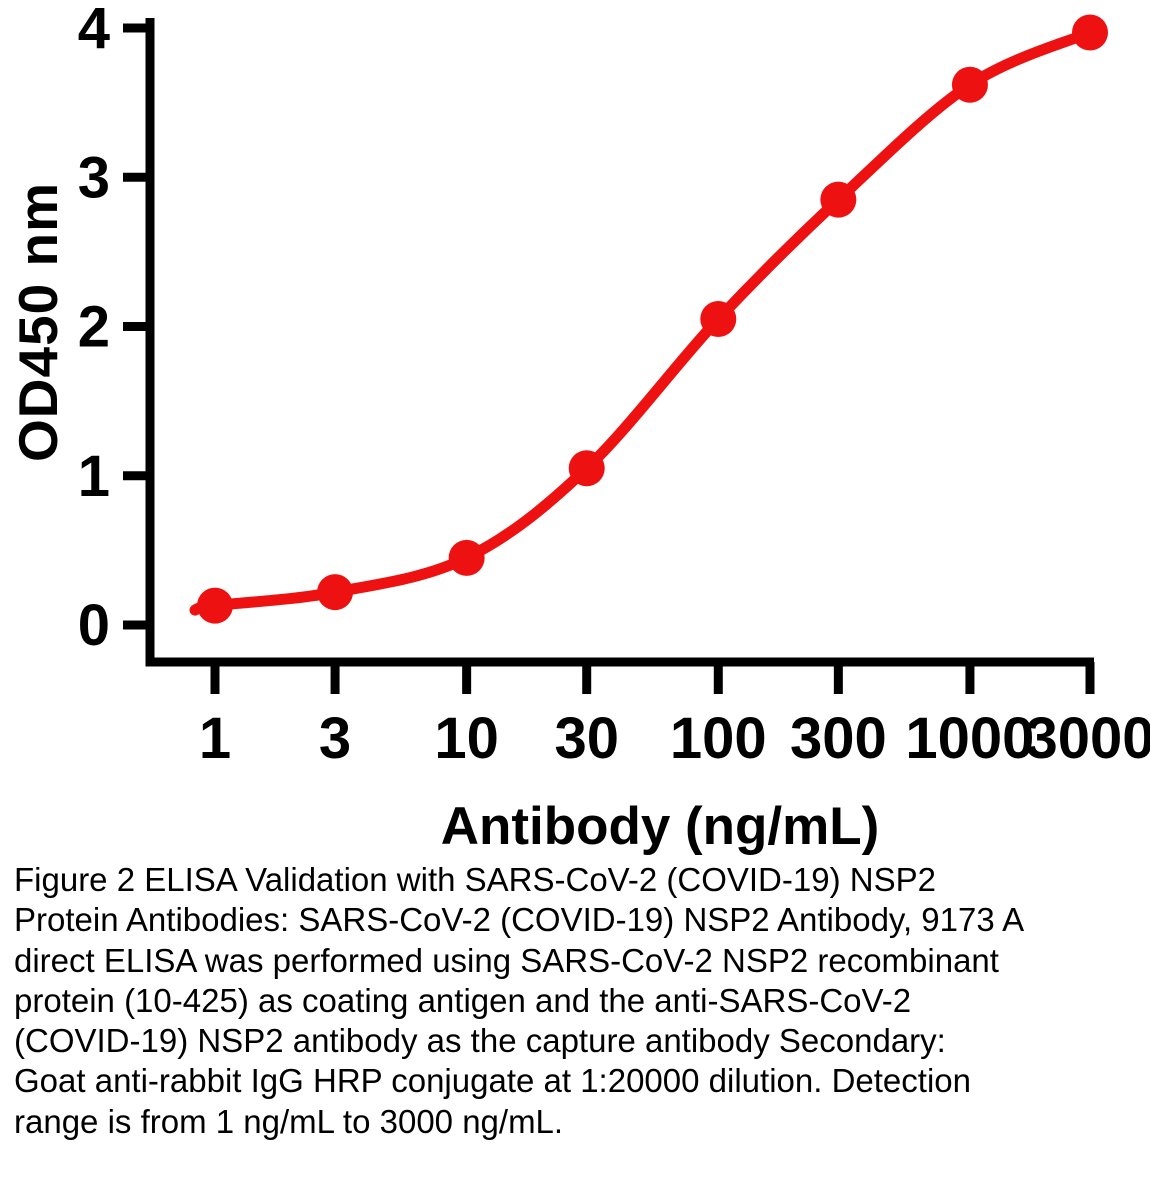  What do you see at coordinates (1087, 738) in the screenshot?
I see `x-tick-label: 3000` at bounding box center [1087, 738].